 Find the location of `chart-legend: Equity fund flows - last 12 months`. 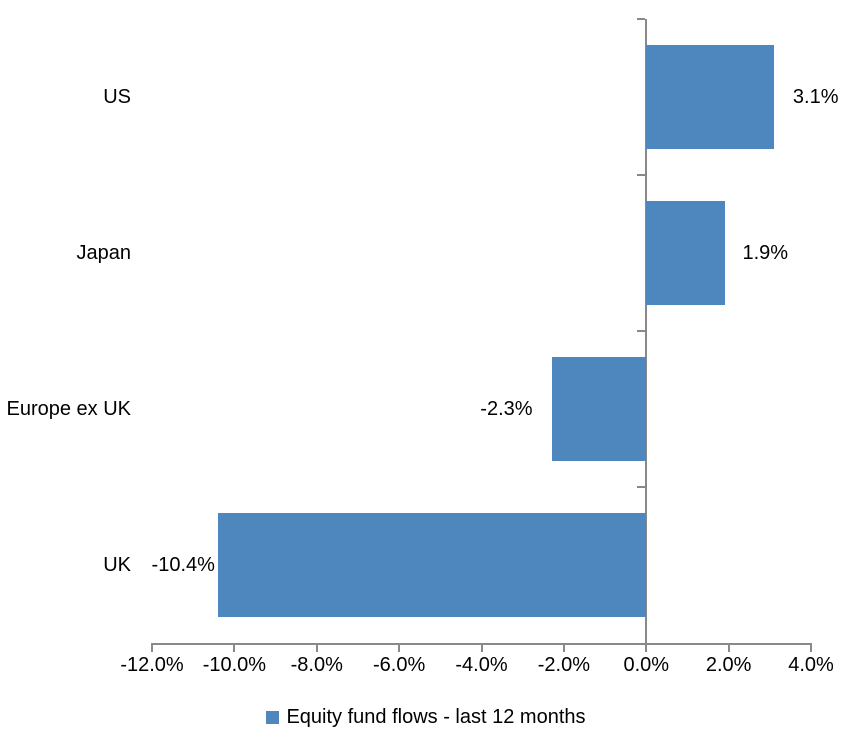

chart-legend: Equity fund flows - last 12 months is located at coordinates (426, 717).